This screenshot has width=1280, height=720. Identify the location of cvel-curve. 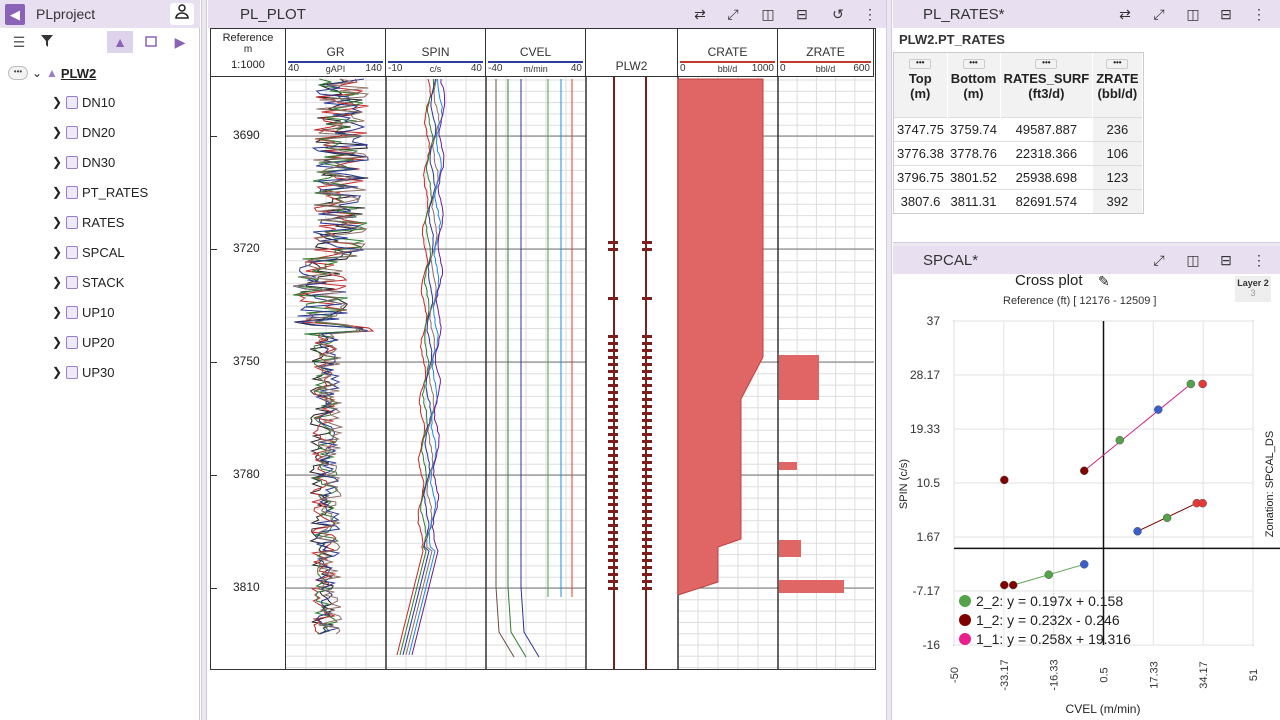
(530, 368).